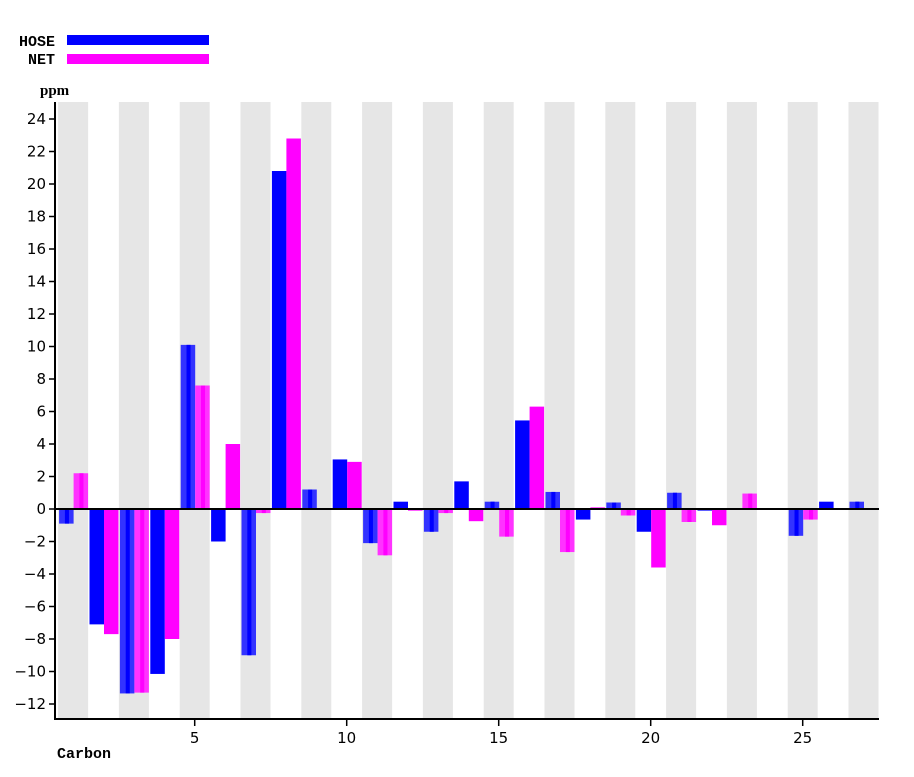 This screenshot has width=914, height=777. I want to click on legend: HOSE NET, so click(114, 51).